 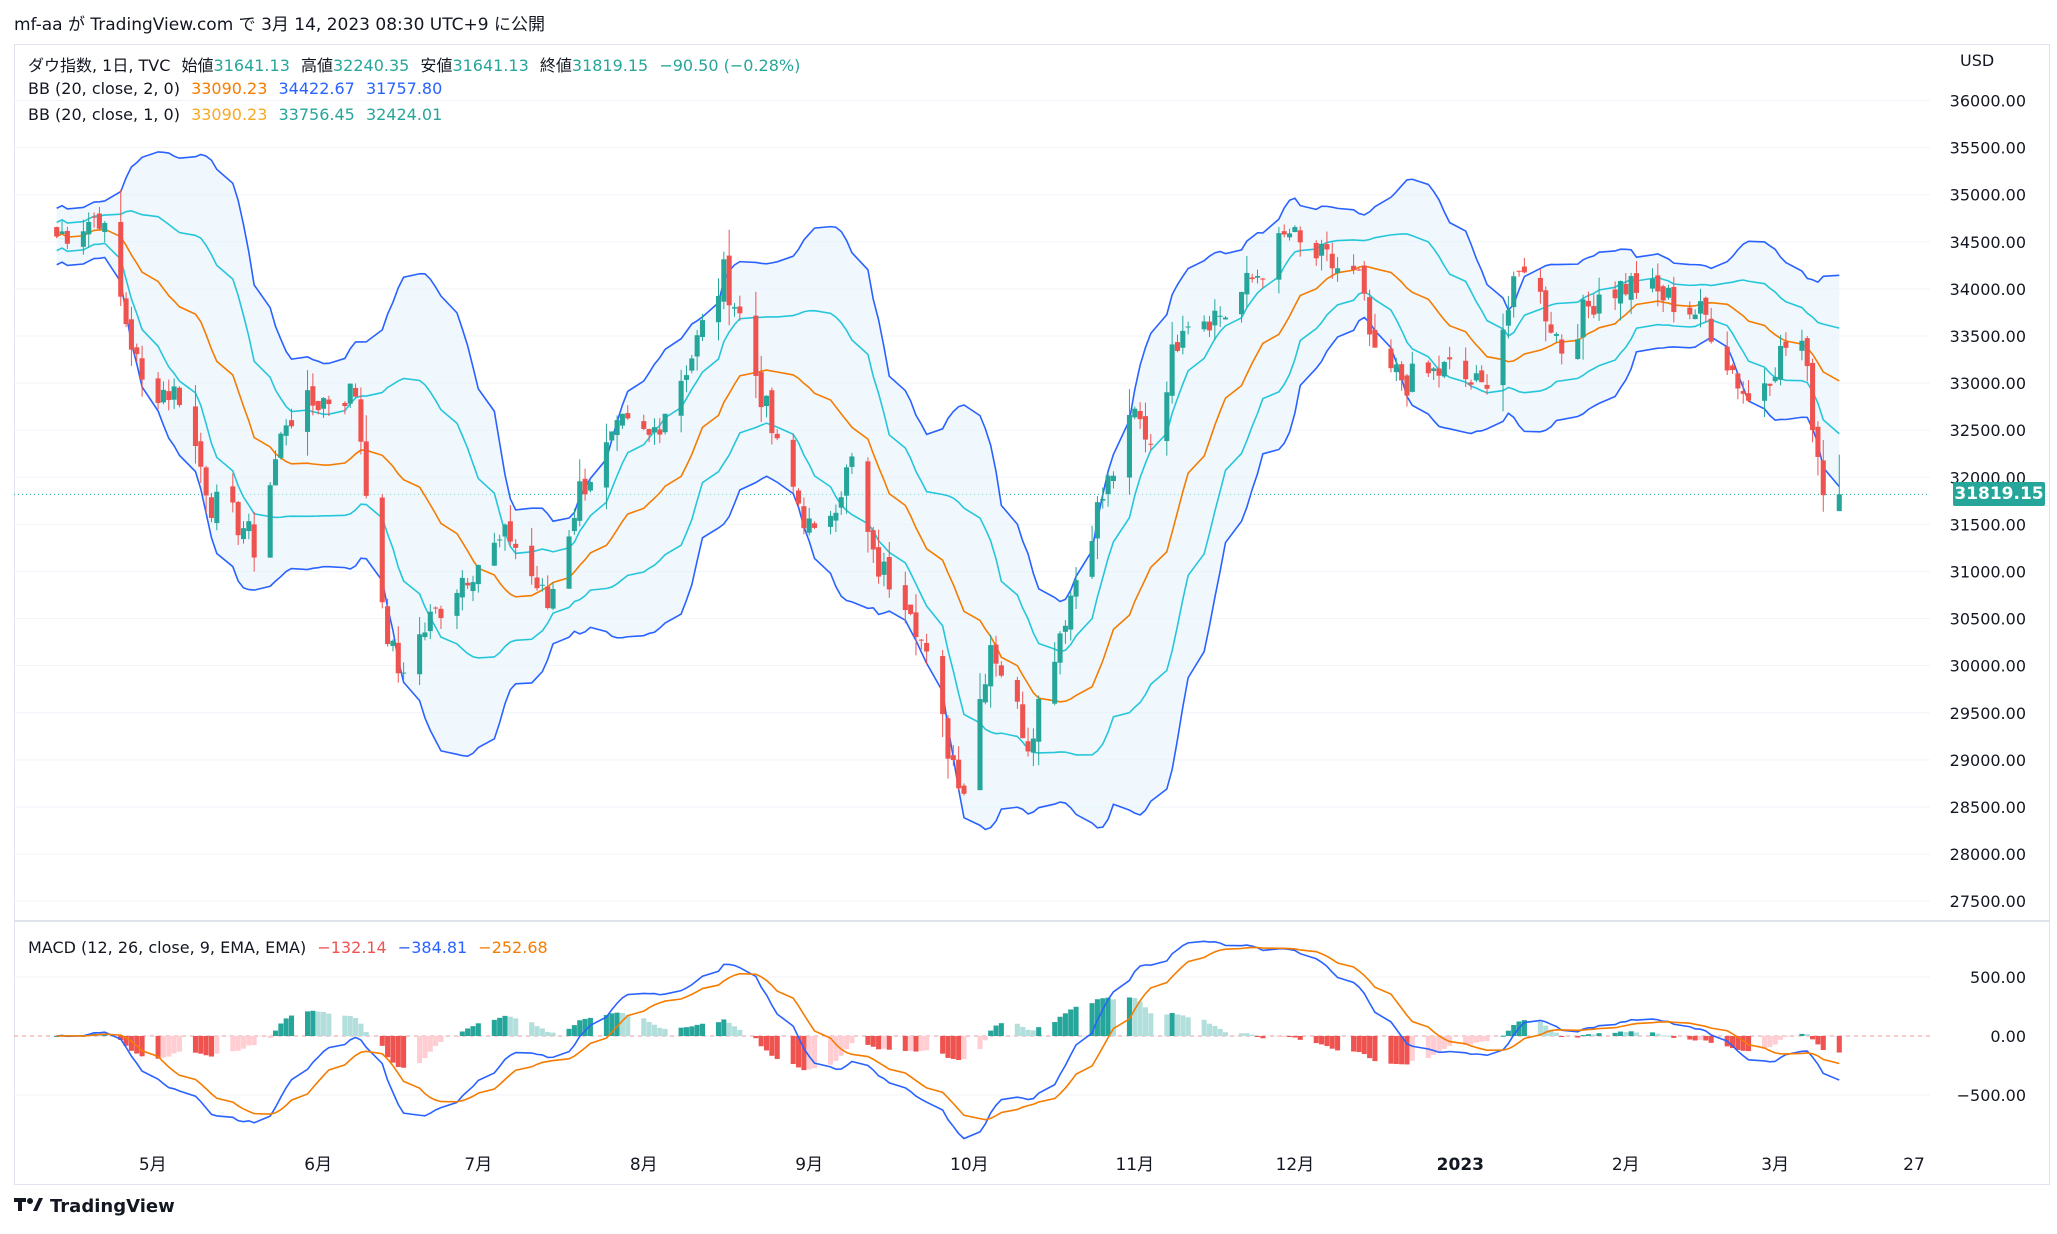 What do you see at coordinates (1988, 430) in the screenshot?
I see `price-tick-label: 32500.00` at bounding box center [1988, 430].